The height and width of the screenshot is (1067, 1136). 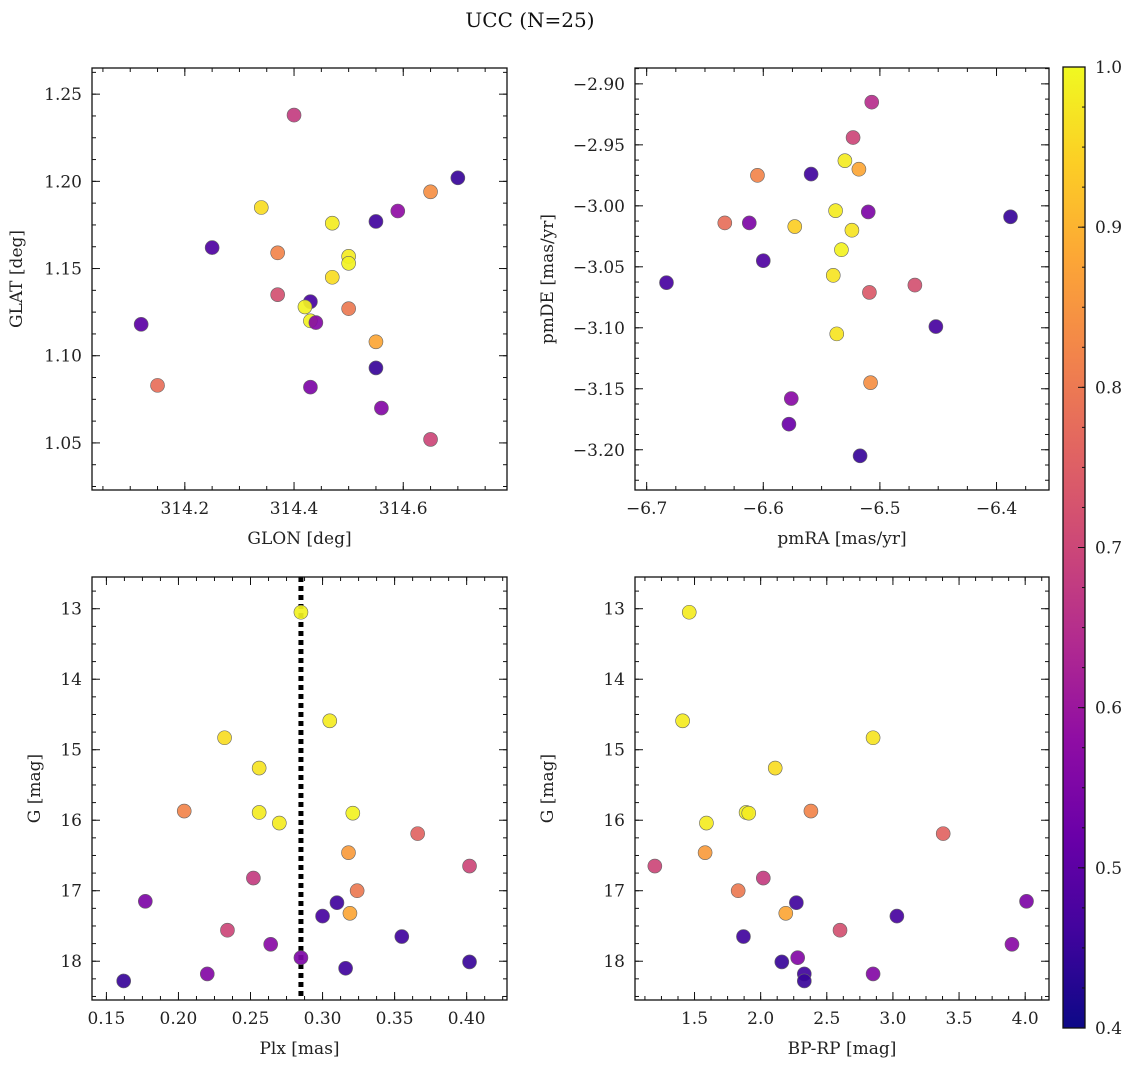 What do you see at coordinates (614, 962) in the screenshot?
I see `y-tick-label: 18` at bounding box center [614, 962].